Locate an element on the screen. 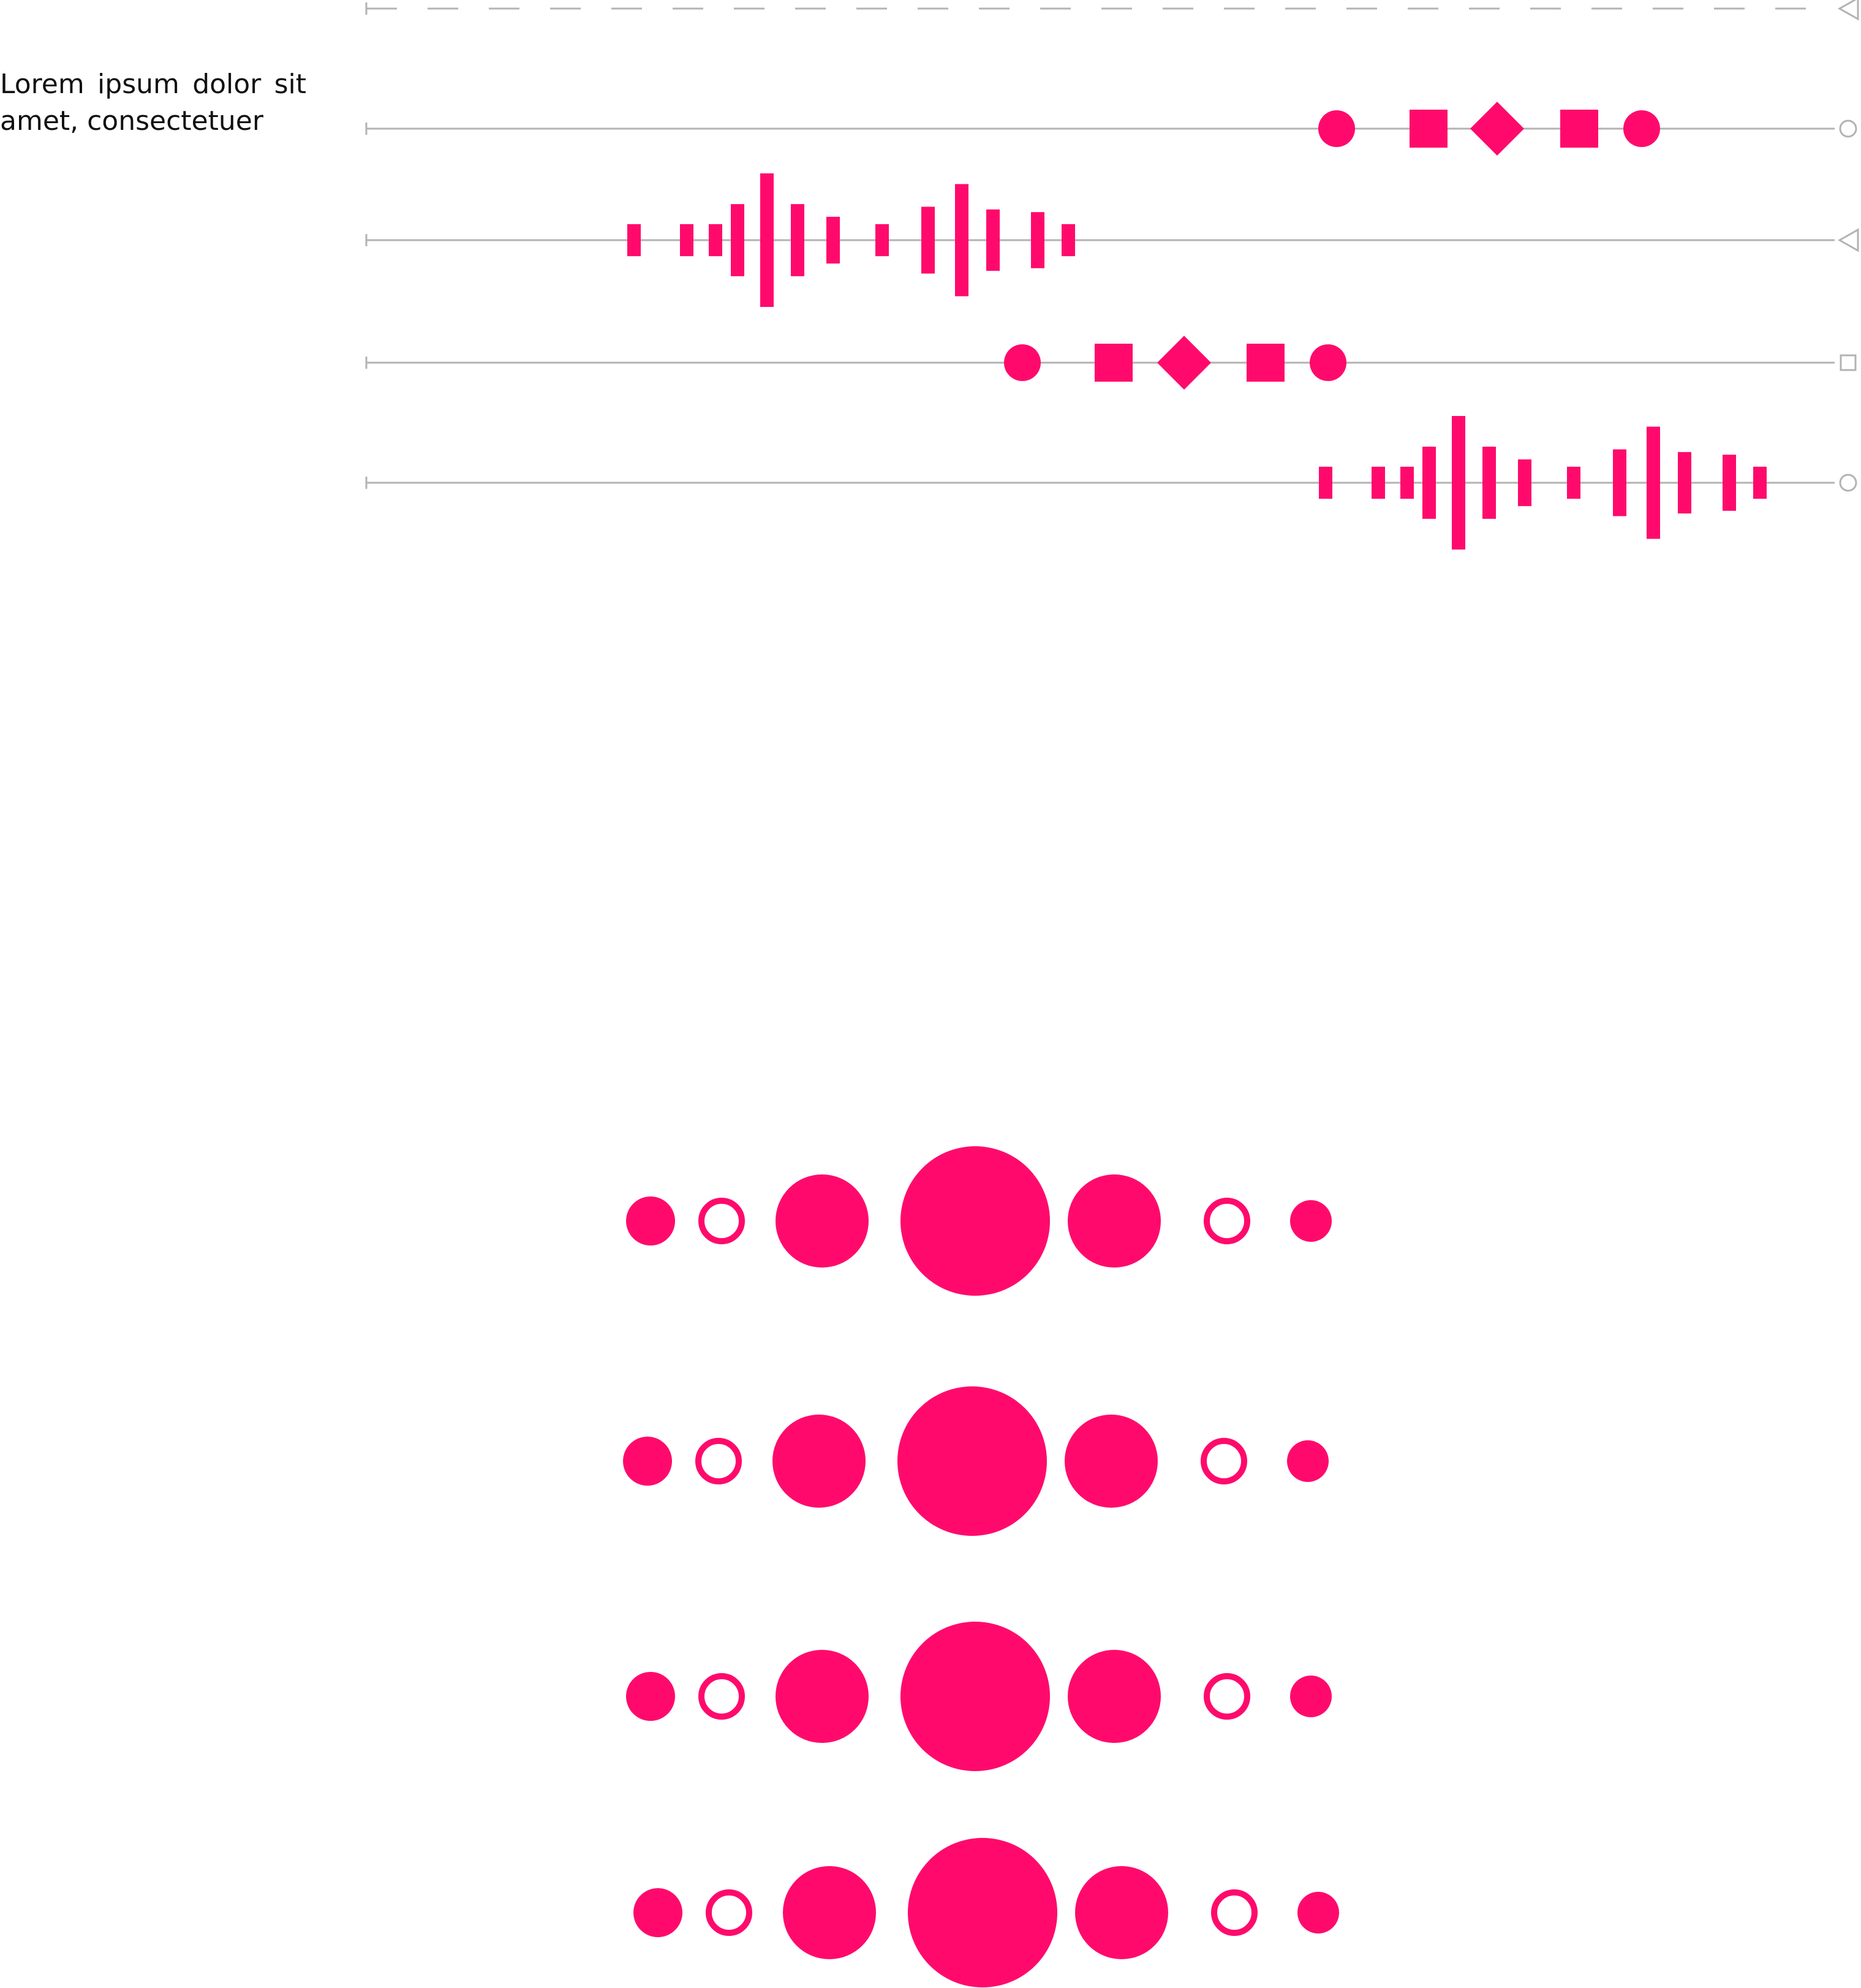 The image size is (1861, 1988). dashed-guide-end-triangle-marker is located at coordinates (1848, 11).